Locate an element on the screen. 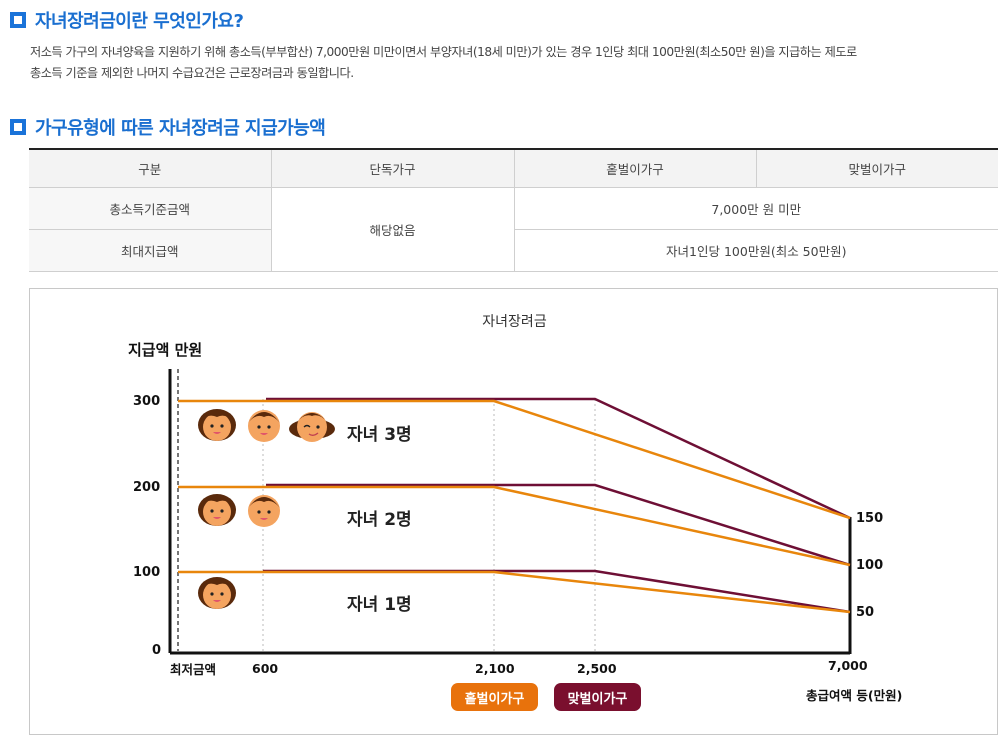 This screenshot has height=742, width=1008. x-tick-600: 600 is located at coordinates (265, 668).